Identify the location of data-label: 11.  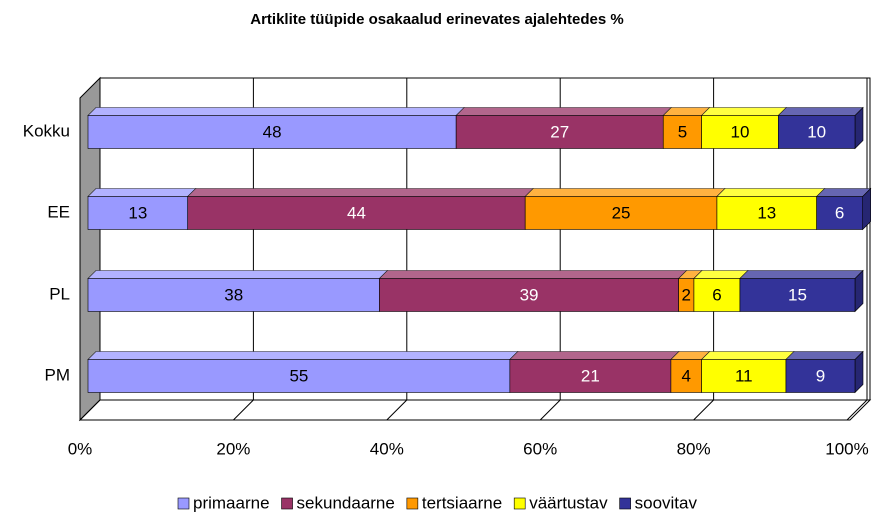
(744, 375).